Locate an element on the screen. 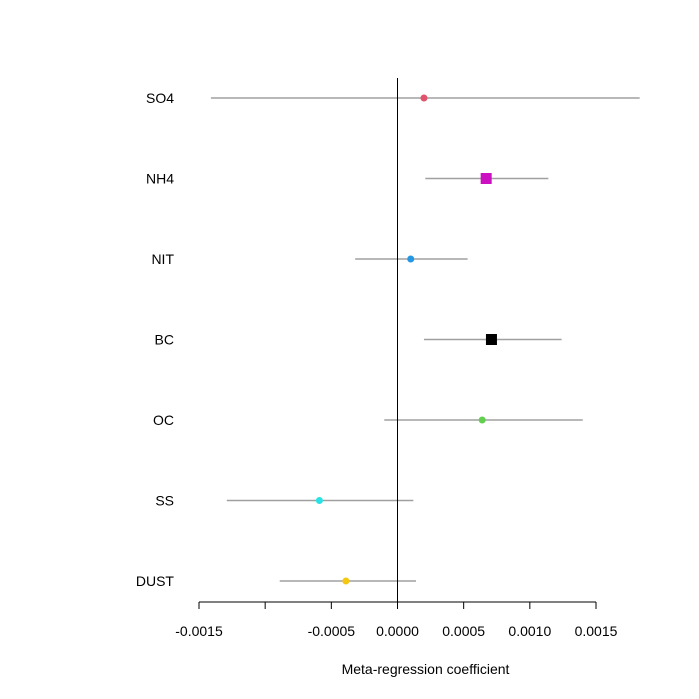  category-label-ss: SS is located at coordinates (164, 501).